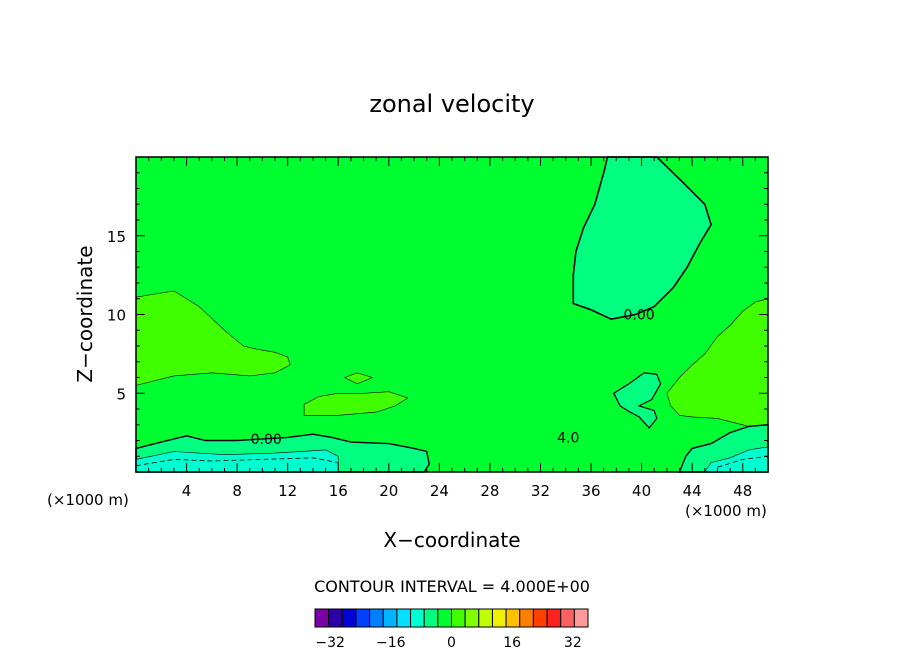 The width and height of the screenshot is (904, 654). I want to click on colorbar: −32 −16 0 16 32, so click(451, 629).